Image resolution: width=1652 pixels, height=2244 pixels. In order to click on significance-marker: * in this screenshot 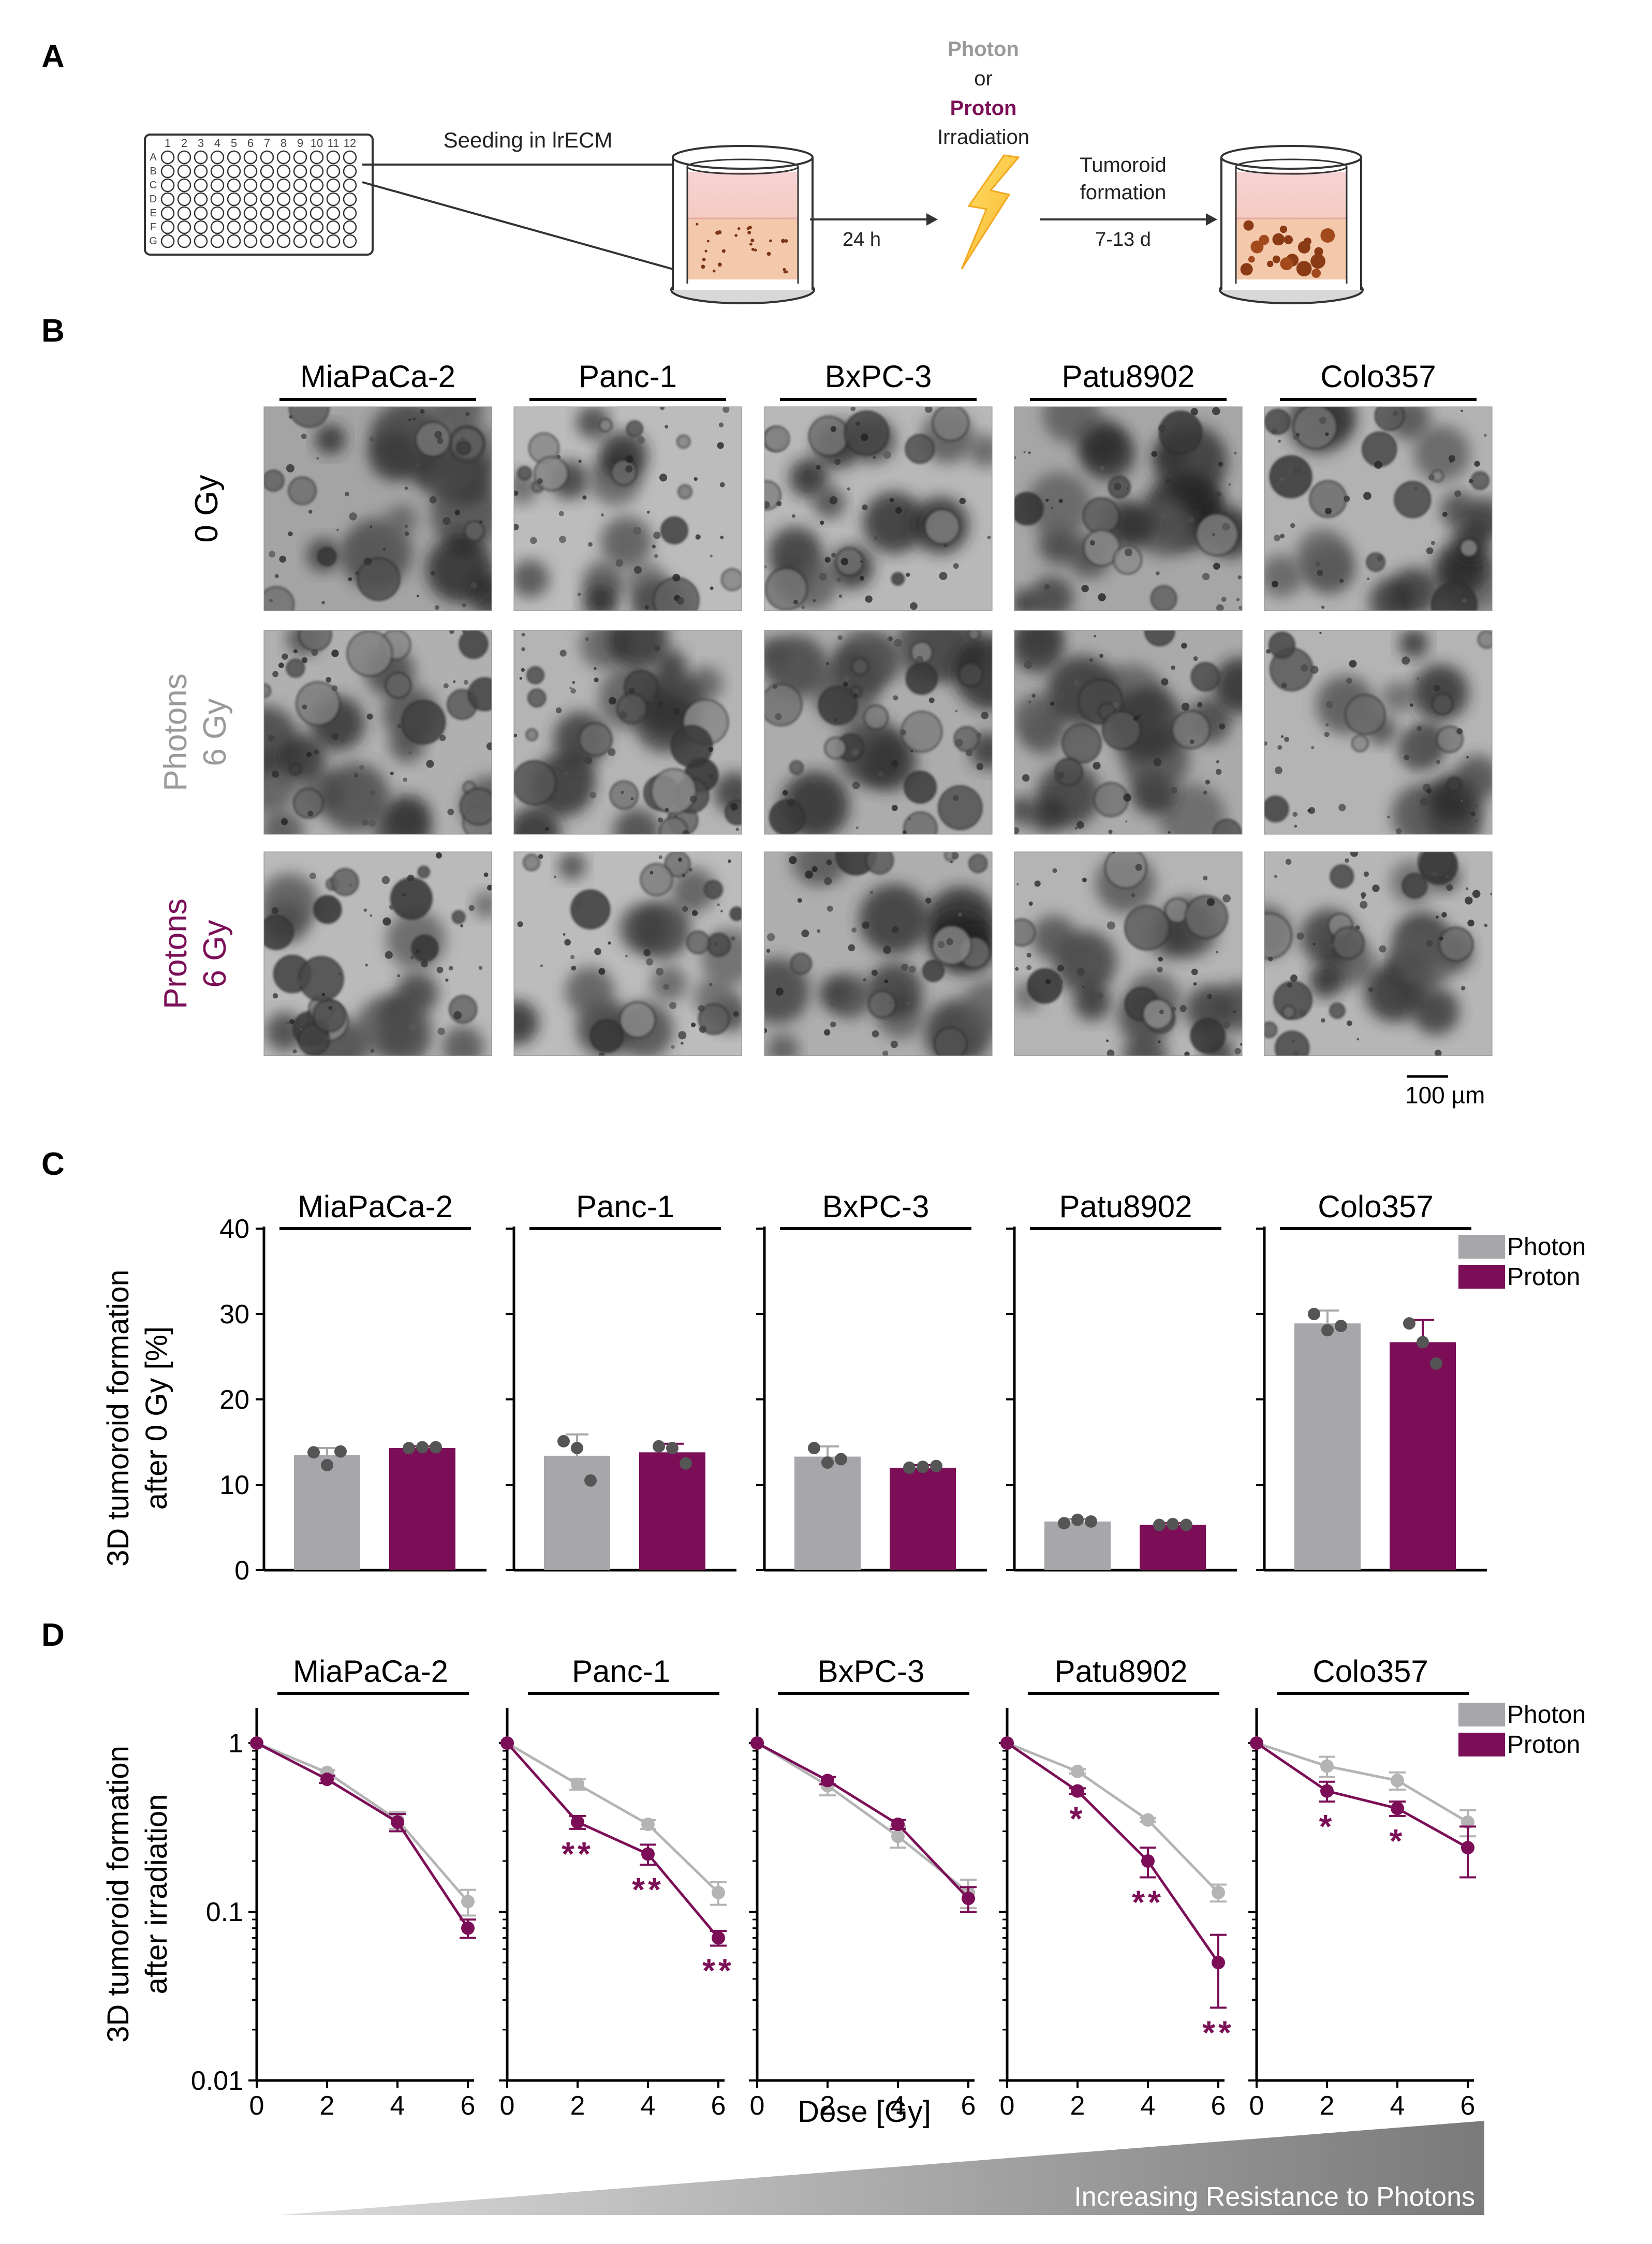, I will do `click(1398, 1841)`.